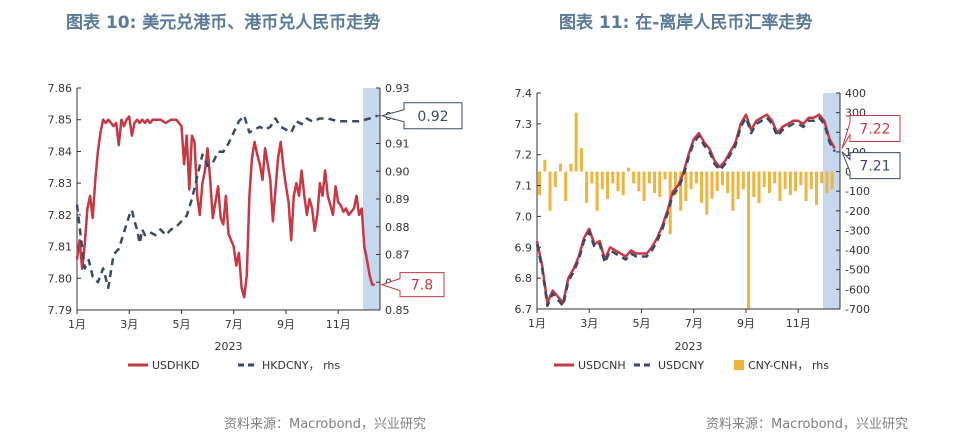 The width and height of the screenshot is (959, 438). I want to click on y-right-tick-label: 0.85, so click(397, 310).